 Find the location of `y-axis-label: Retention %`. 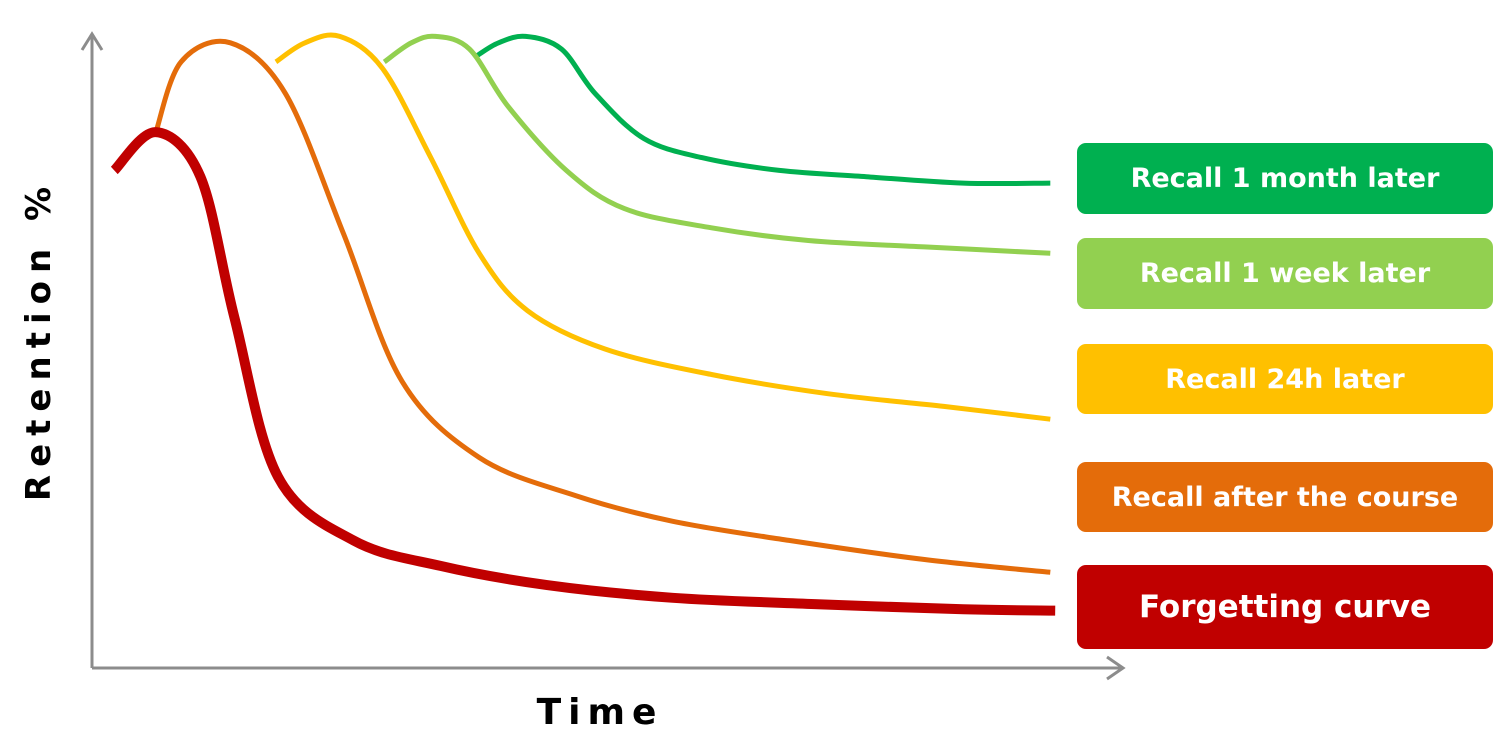

y-axis-label: Retention % is located at coordinates (39, 340).